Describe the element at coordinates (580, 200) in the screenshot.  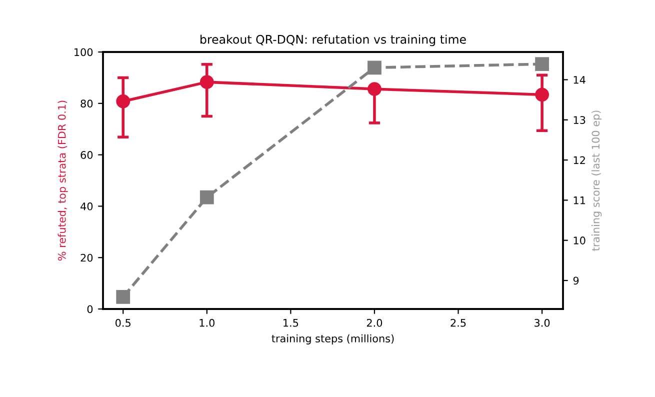
I see `y2-tick-label: 11` at that location.